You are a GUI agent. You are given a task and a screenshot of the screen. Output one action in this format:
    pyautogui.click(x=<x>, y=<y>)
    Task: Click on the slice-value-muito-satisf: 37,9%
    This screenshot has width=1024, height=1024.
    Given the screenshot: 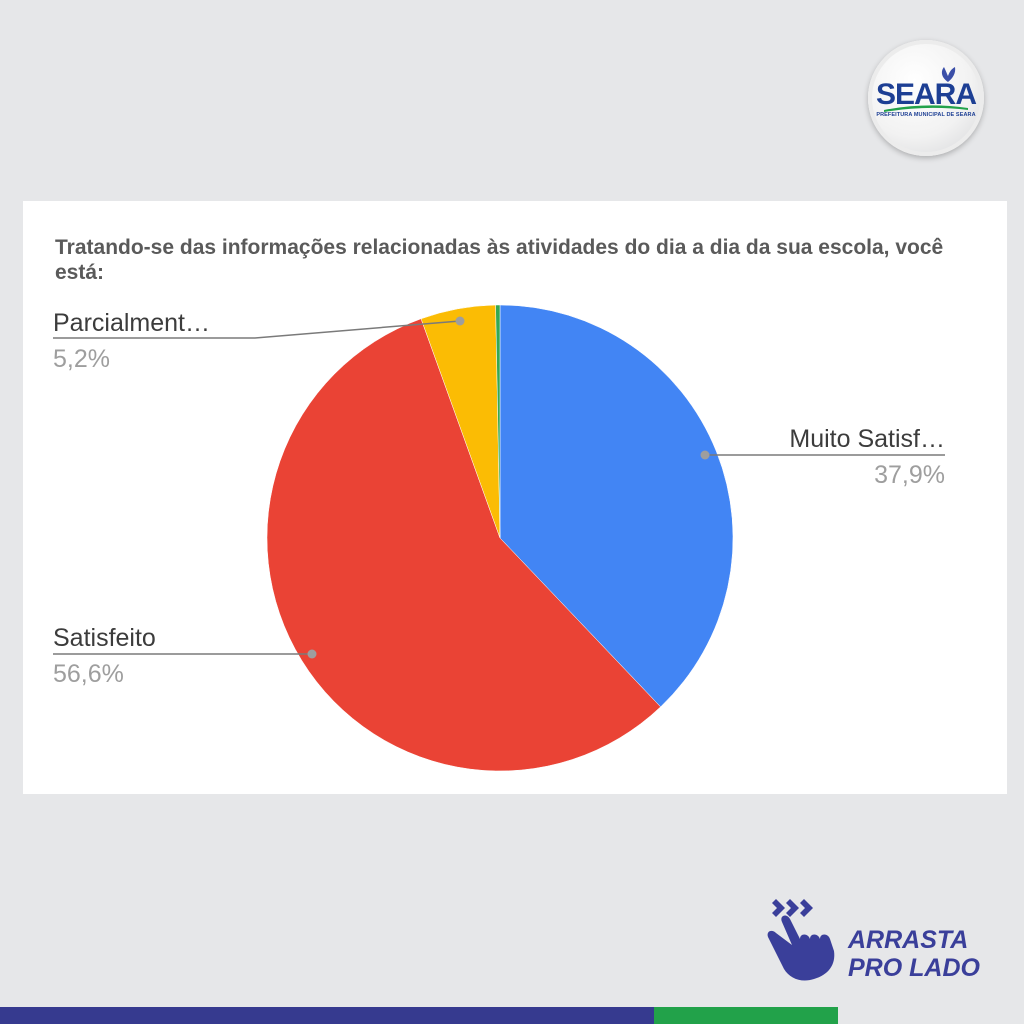 What is the action you would take?
    pyautogui.click(x=909, y=475)
    